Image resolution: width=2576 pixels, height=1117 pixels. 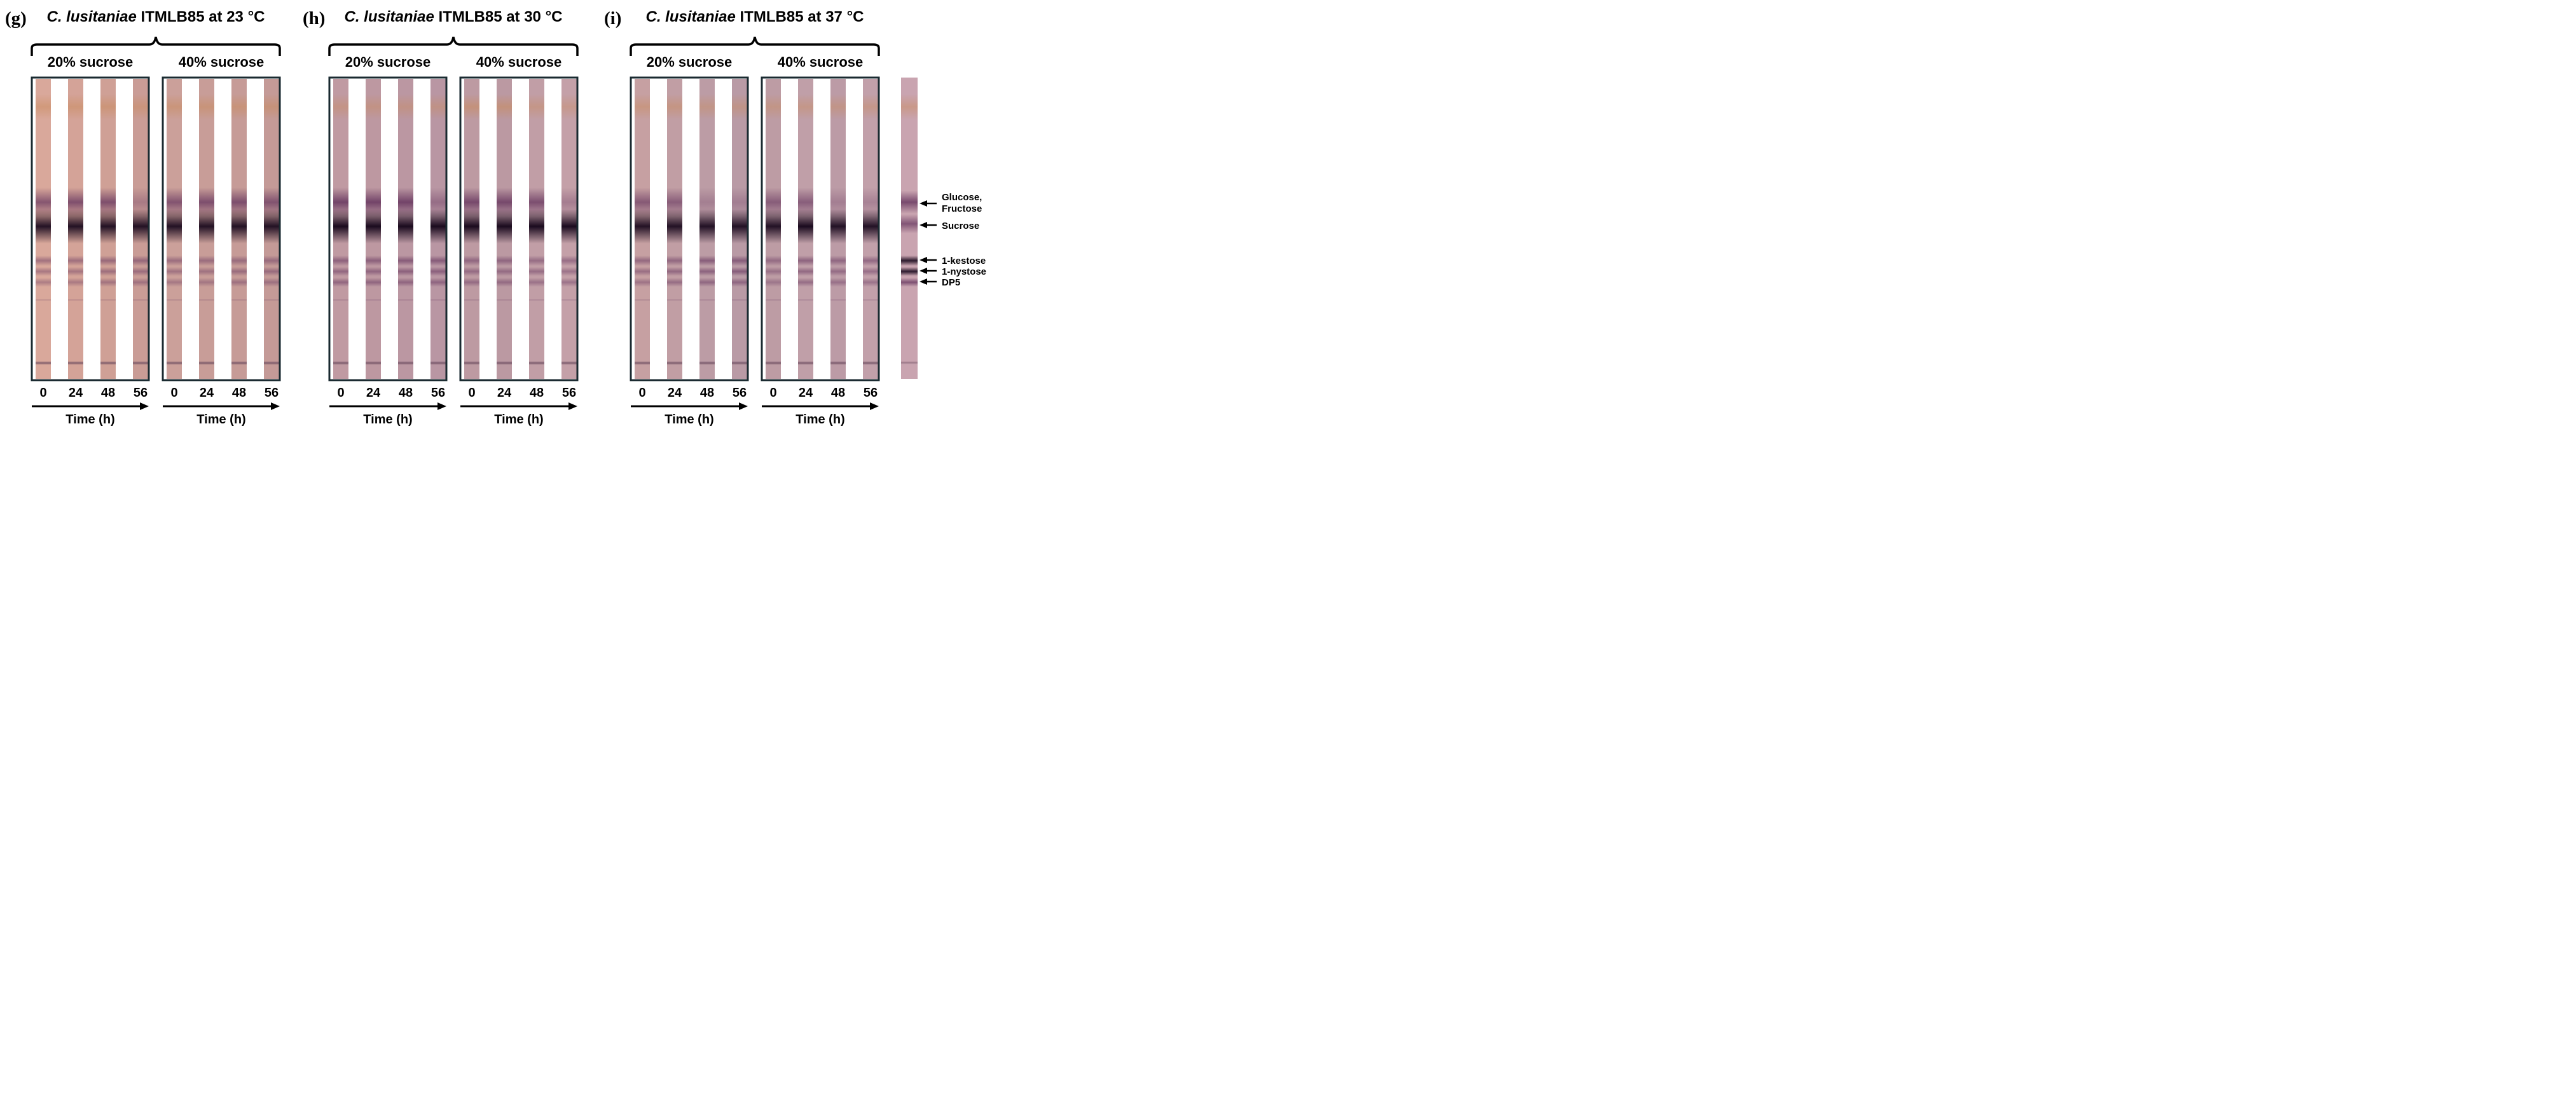 I want to click on band-label-text: Fructose, so click(x=962, y=208).